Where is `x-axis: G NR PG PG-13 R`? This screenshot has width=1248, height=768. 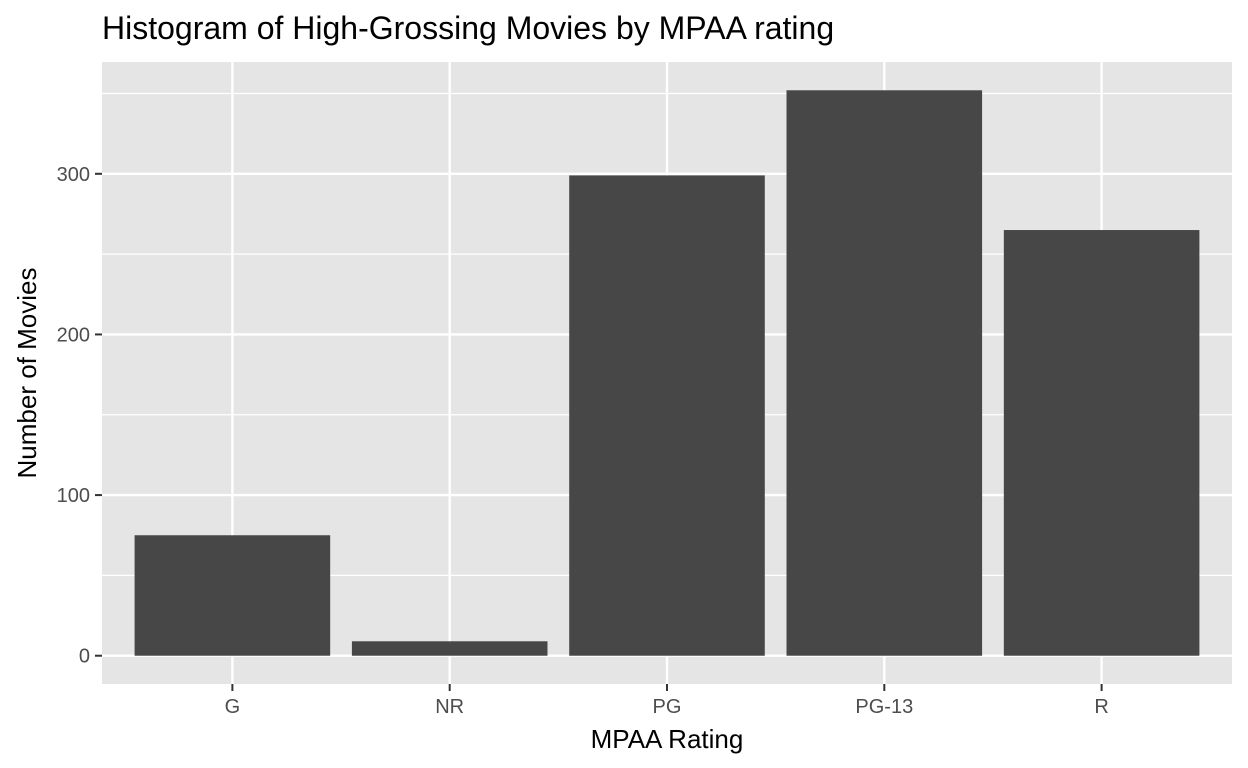 x-axis: G NR PG PG-13 R is located at coordinates (667, 701).